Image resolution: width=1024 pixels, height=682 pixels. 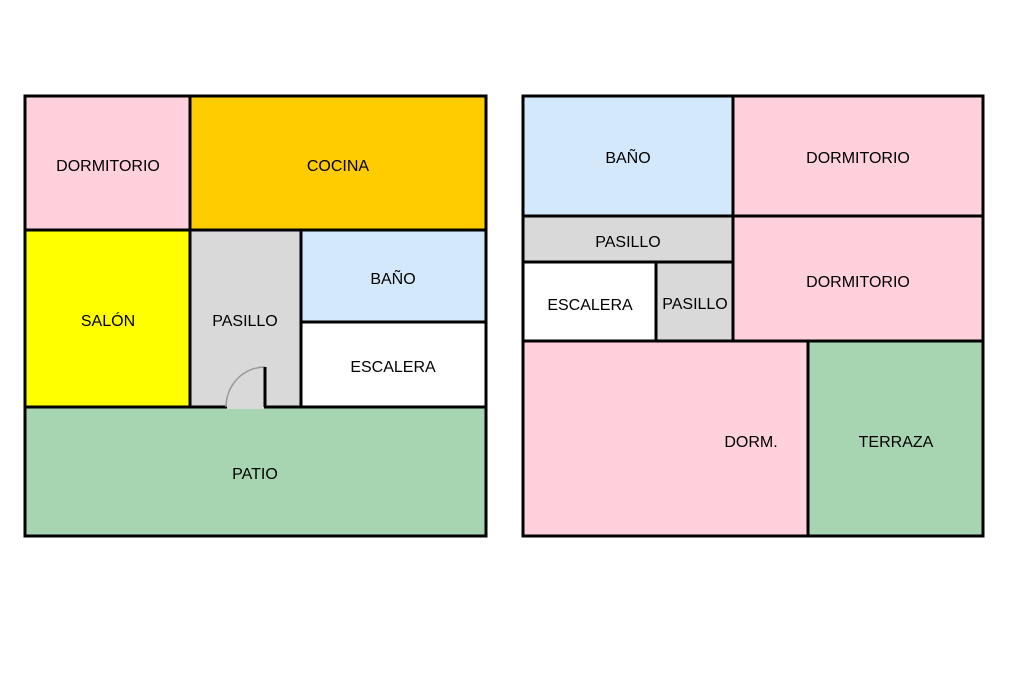 I want to click on door, so click(x=246, y=387).